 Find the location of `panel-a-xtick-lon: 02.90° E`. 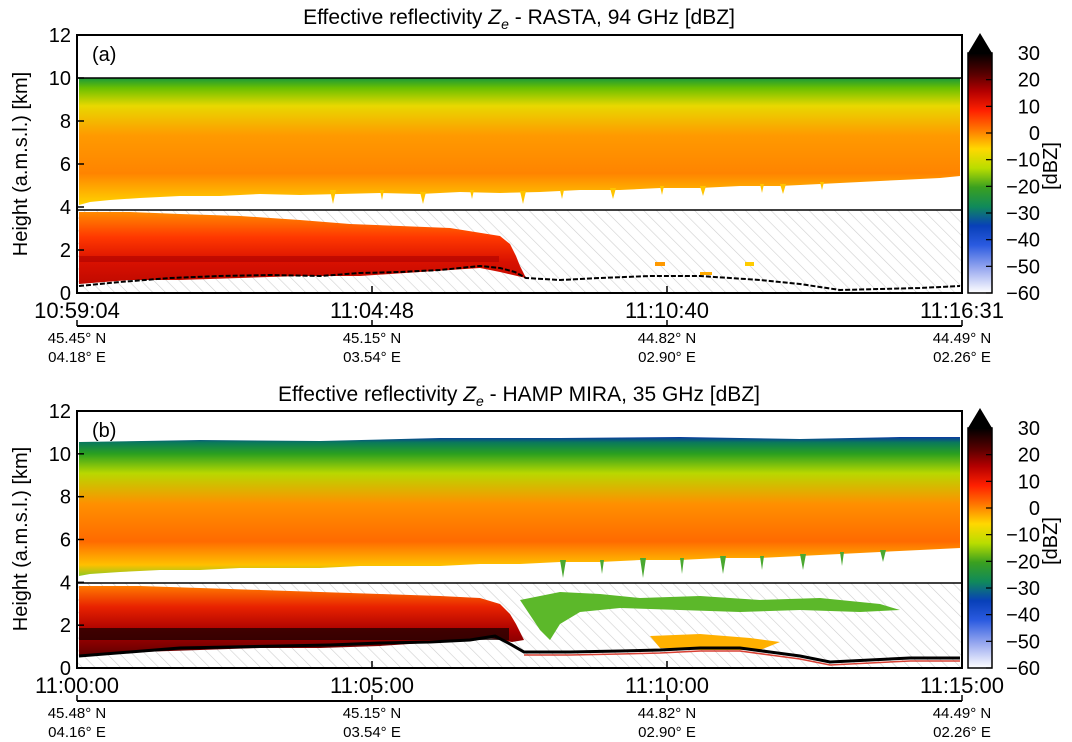

panel-a-xtick-lon: 02.90° E is located at coordinates (667, 357).